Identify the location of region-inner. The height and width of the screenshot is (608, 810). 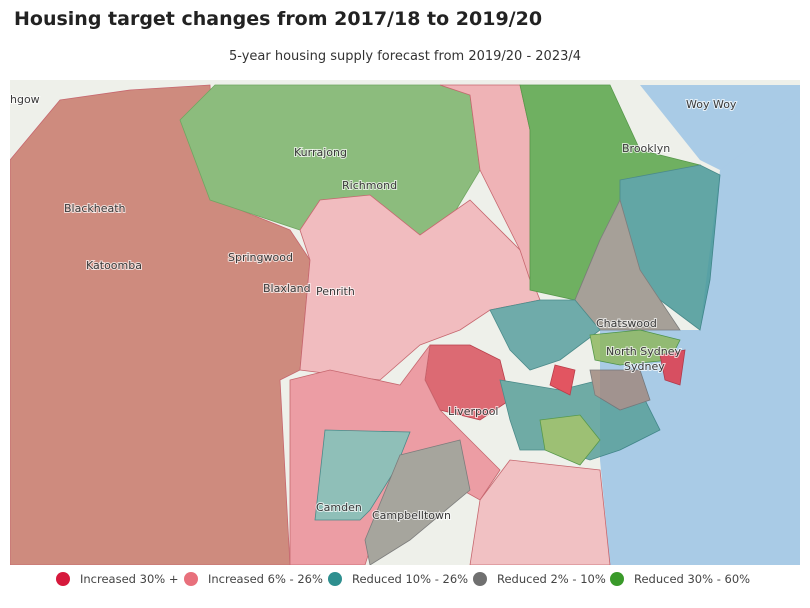
(620, 390).